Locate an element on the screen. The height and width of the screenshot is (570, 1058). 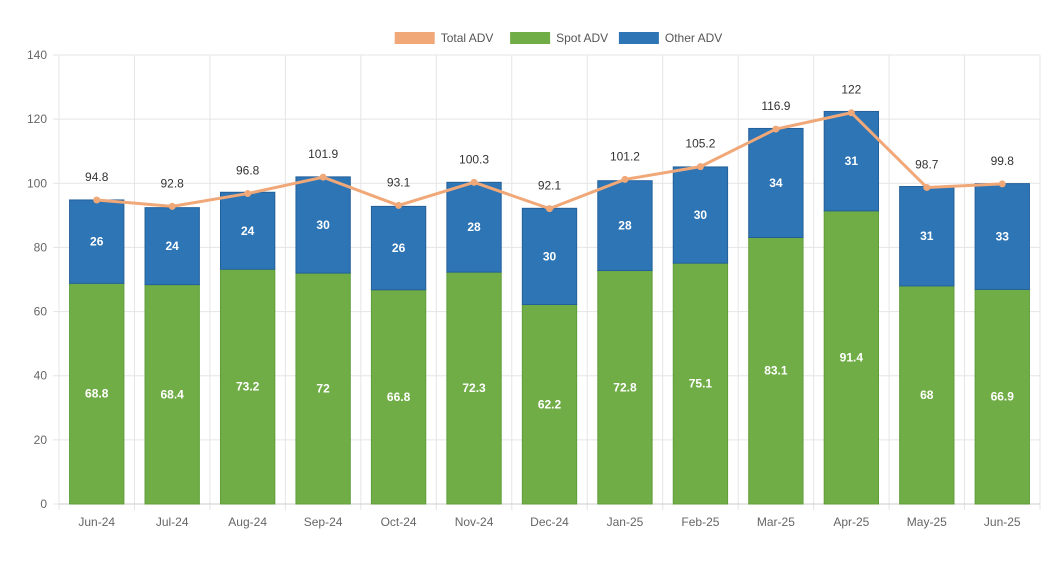
x-tick-label: Jun-25 is located at coordinates (1002, 522).